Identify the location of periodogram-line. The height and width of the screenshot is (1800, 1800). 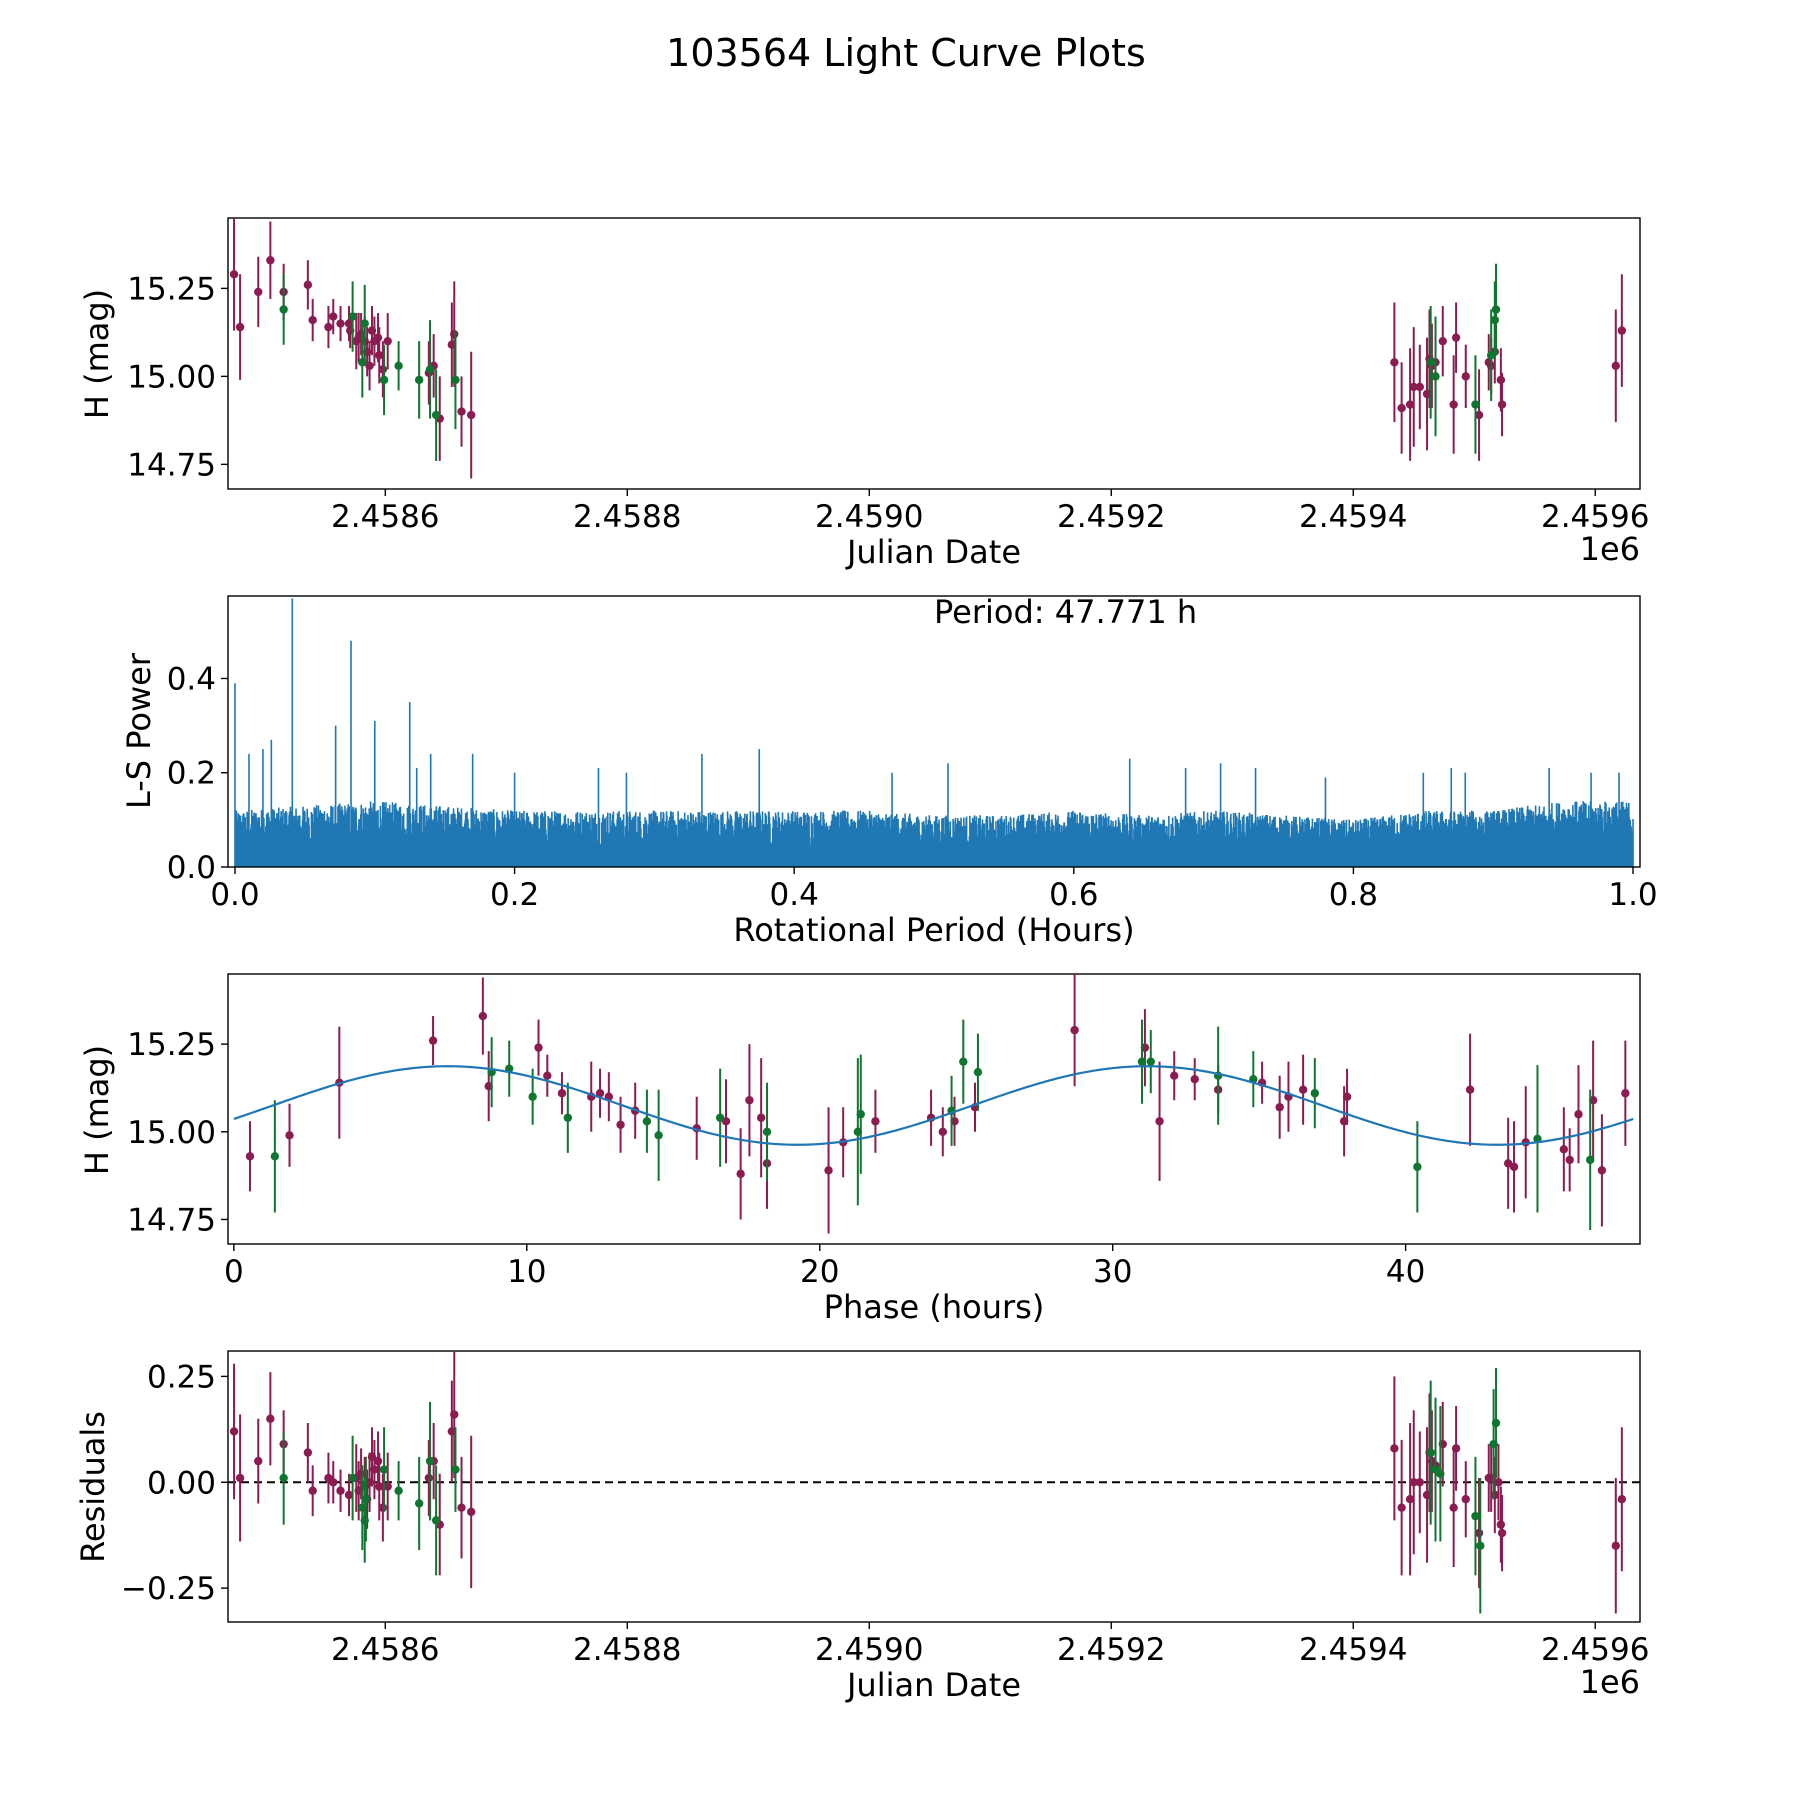
(934, 732).